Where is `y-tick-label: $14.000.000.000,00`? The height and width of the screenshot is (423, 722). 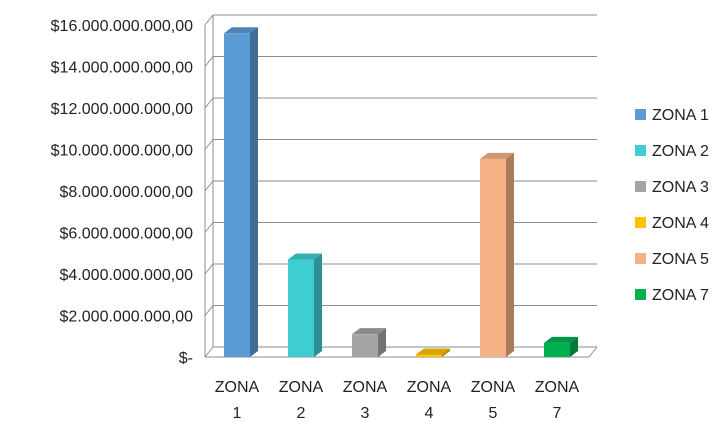
y-tick-label: $14.000.000.000,00 is located at coordinates (122, 68).